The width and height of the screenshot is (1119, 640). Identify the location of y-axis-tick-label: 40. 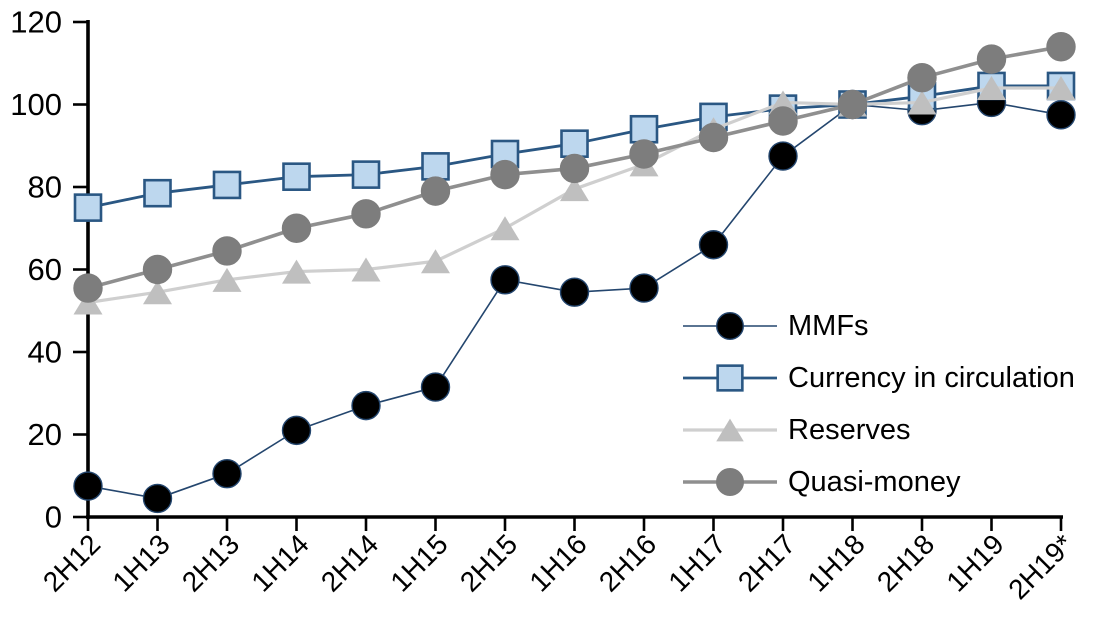
(45, 352).